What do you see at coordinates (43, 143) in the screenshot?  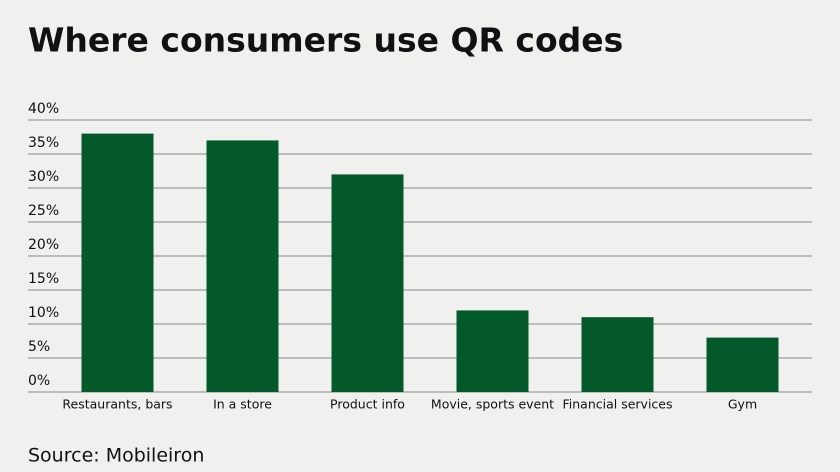 I see `y-tick-label: 35%` at bounding box center [43, 143].